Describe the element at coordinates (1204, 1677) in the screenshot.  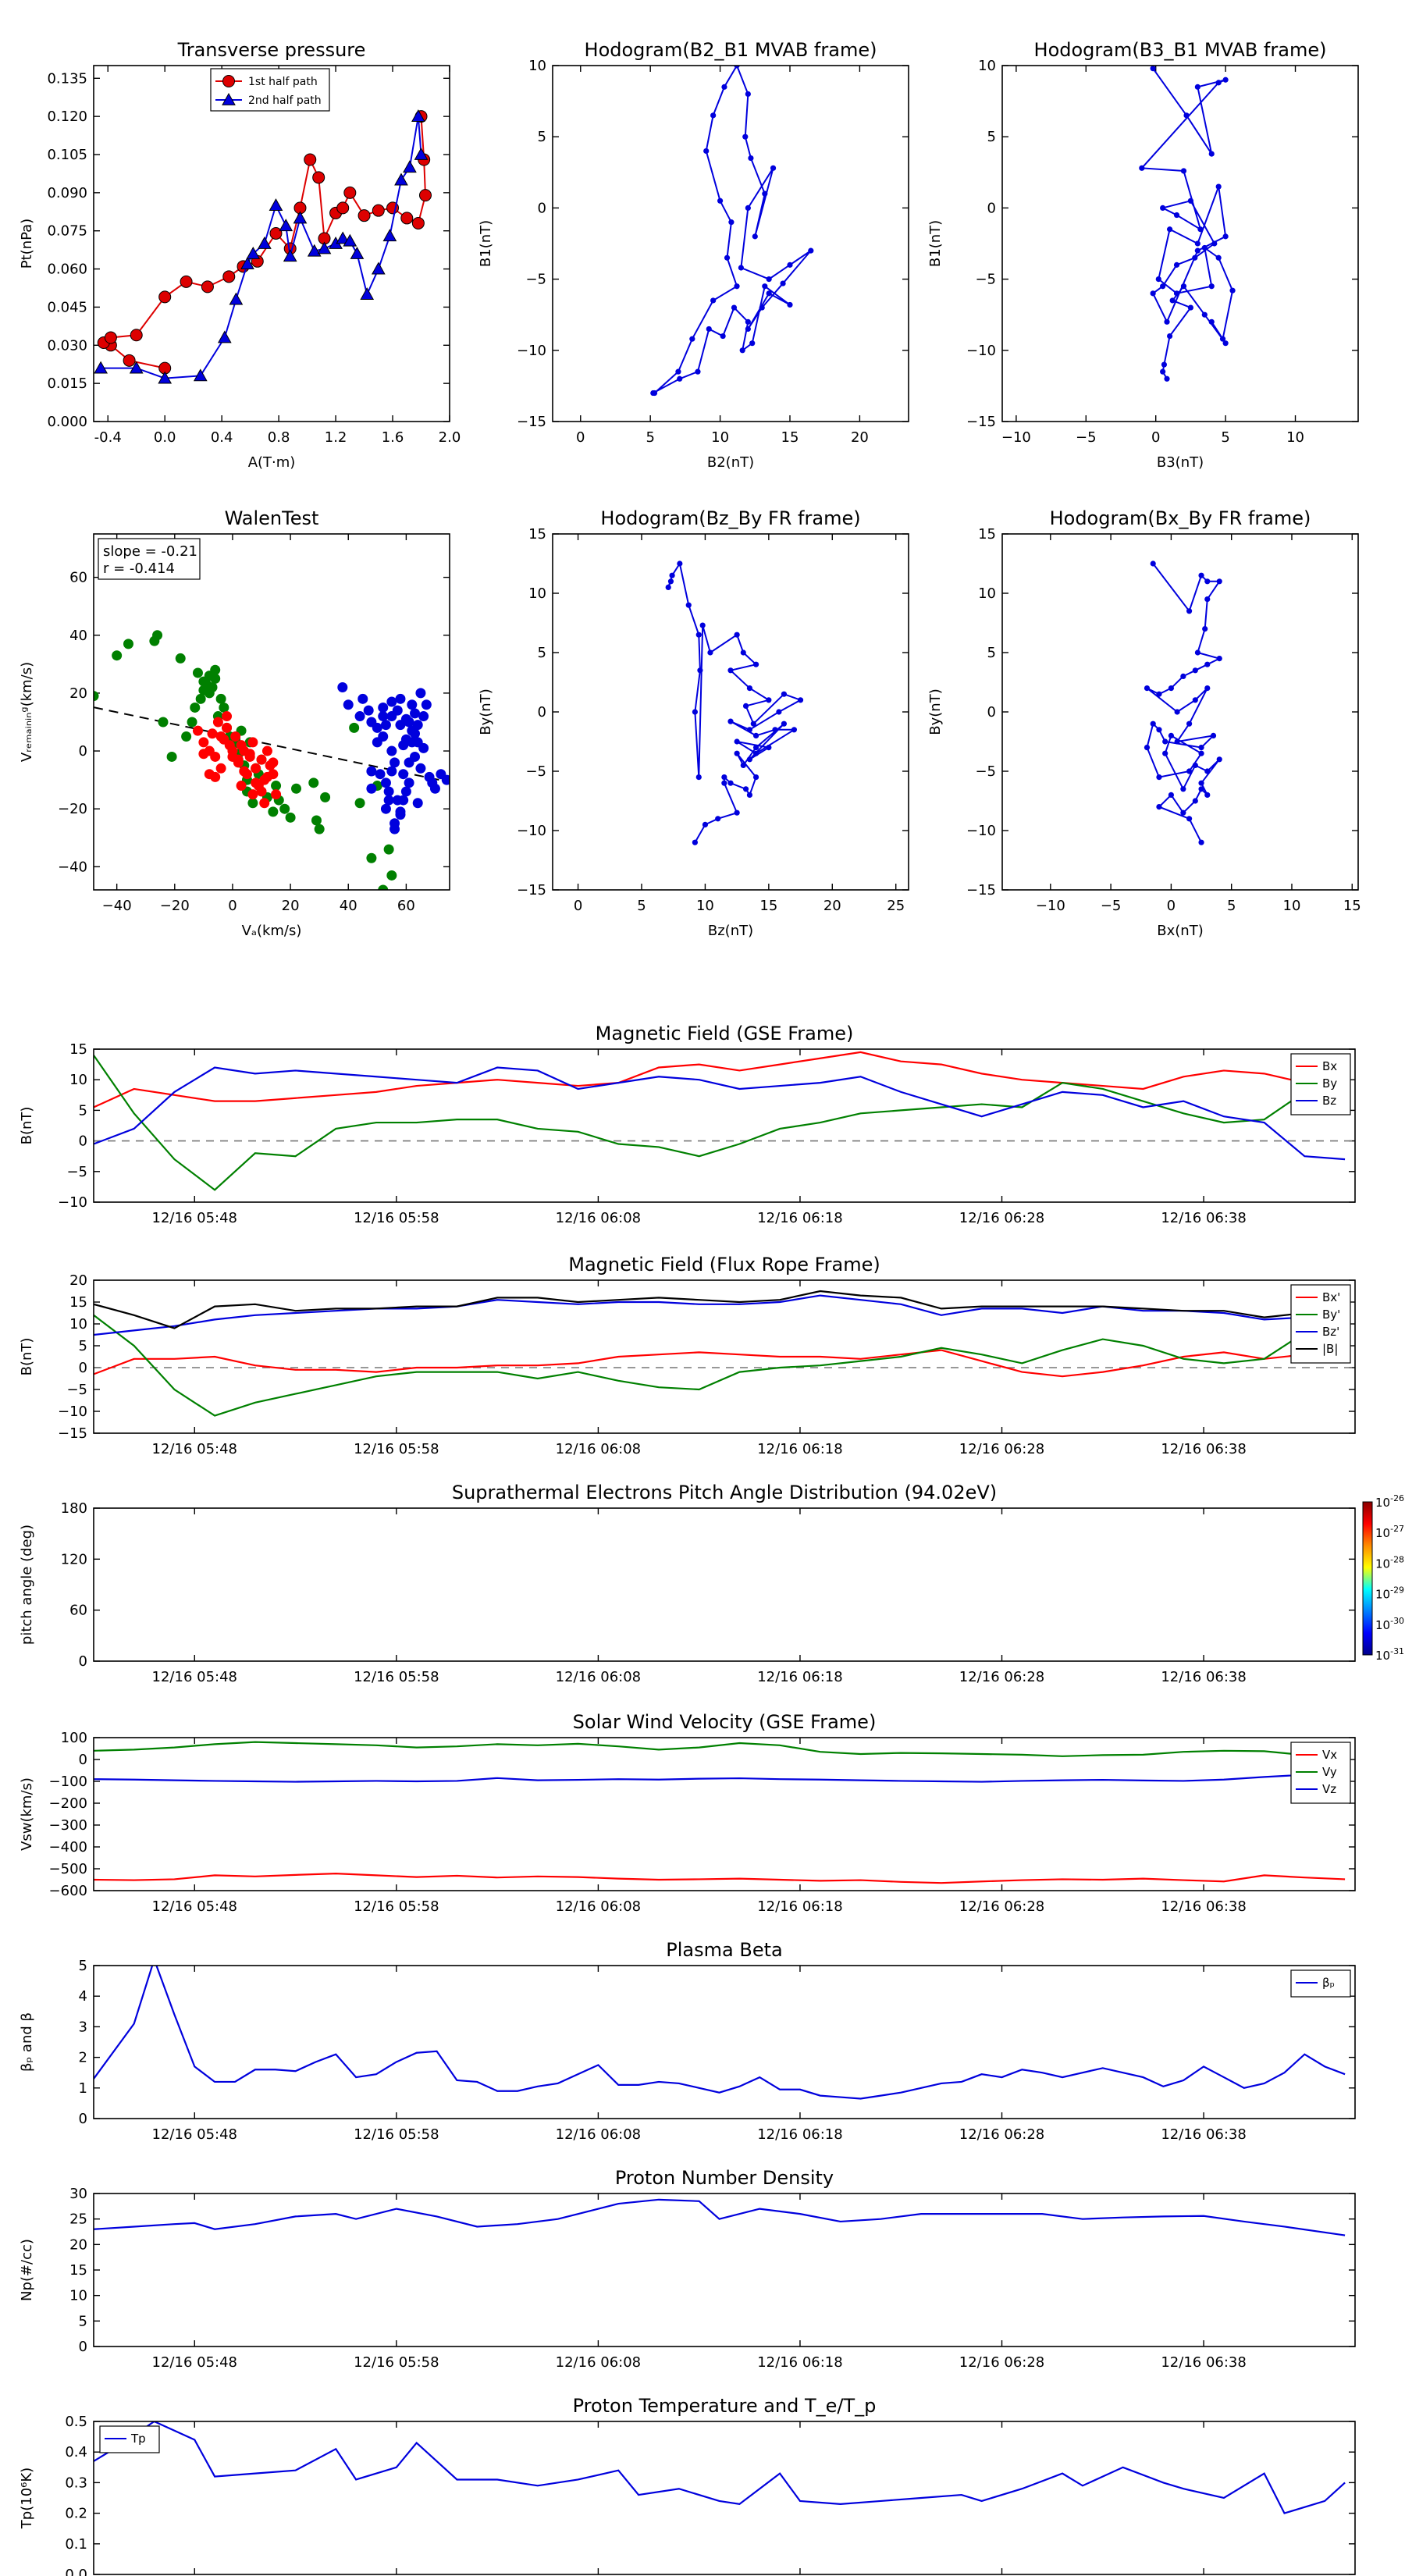
I see `x-tick-label: 12/16 06:38` at that location.